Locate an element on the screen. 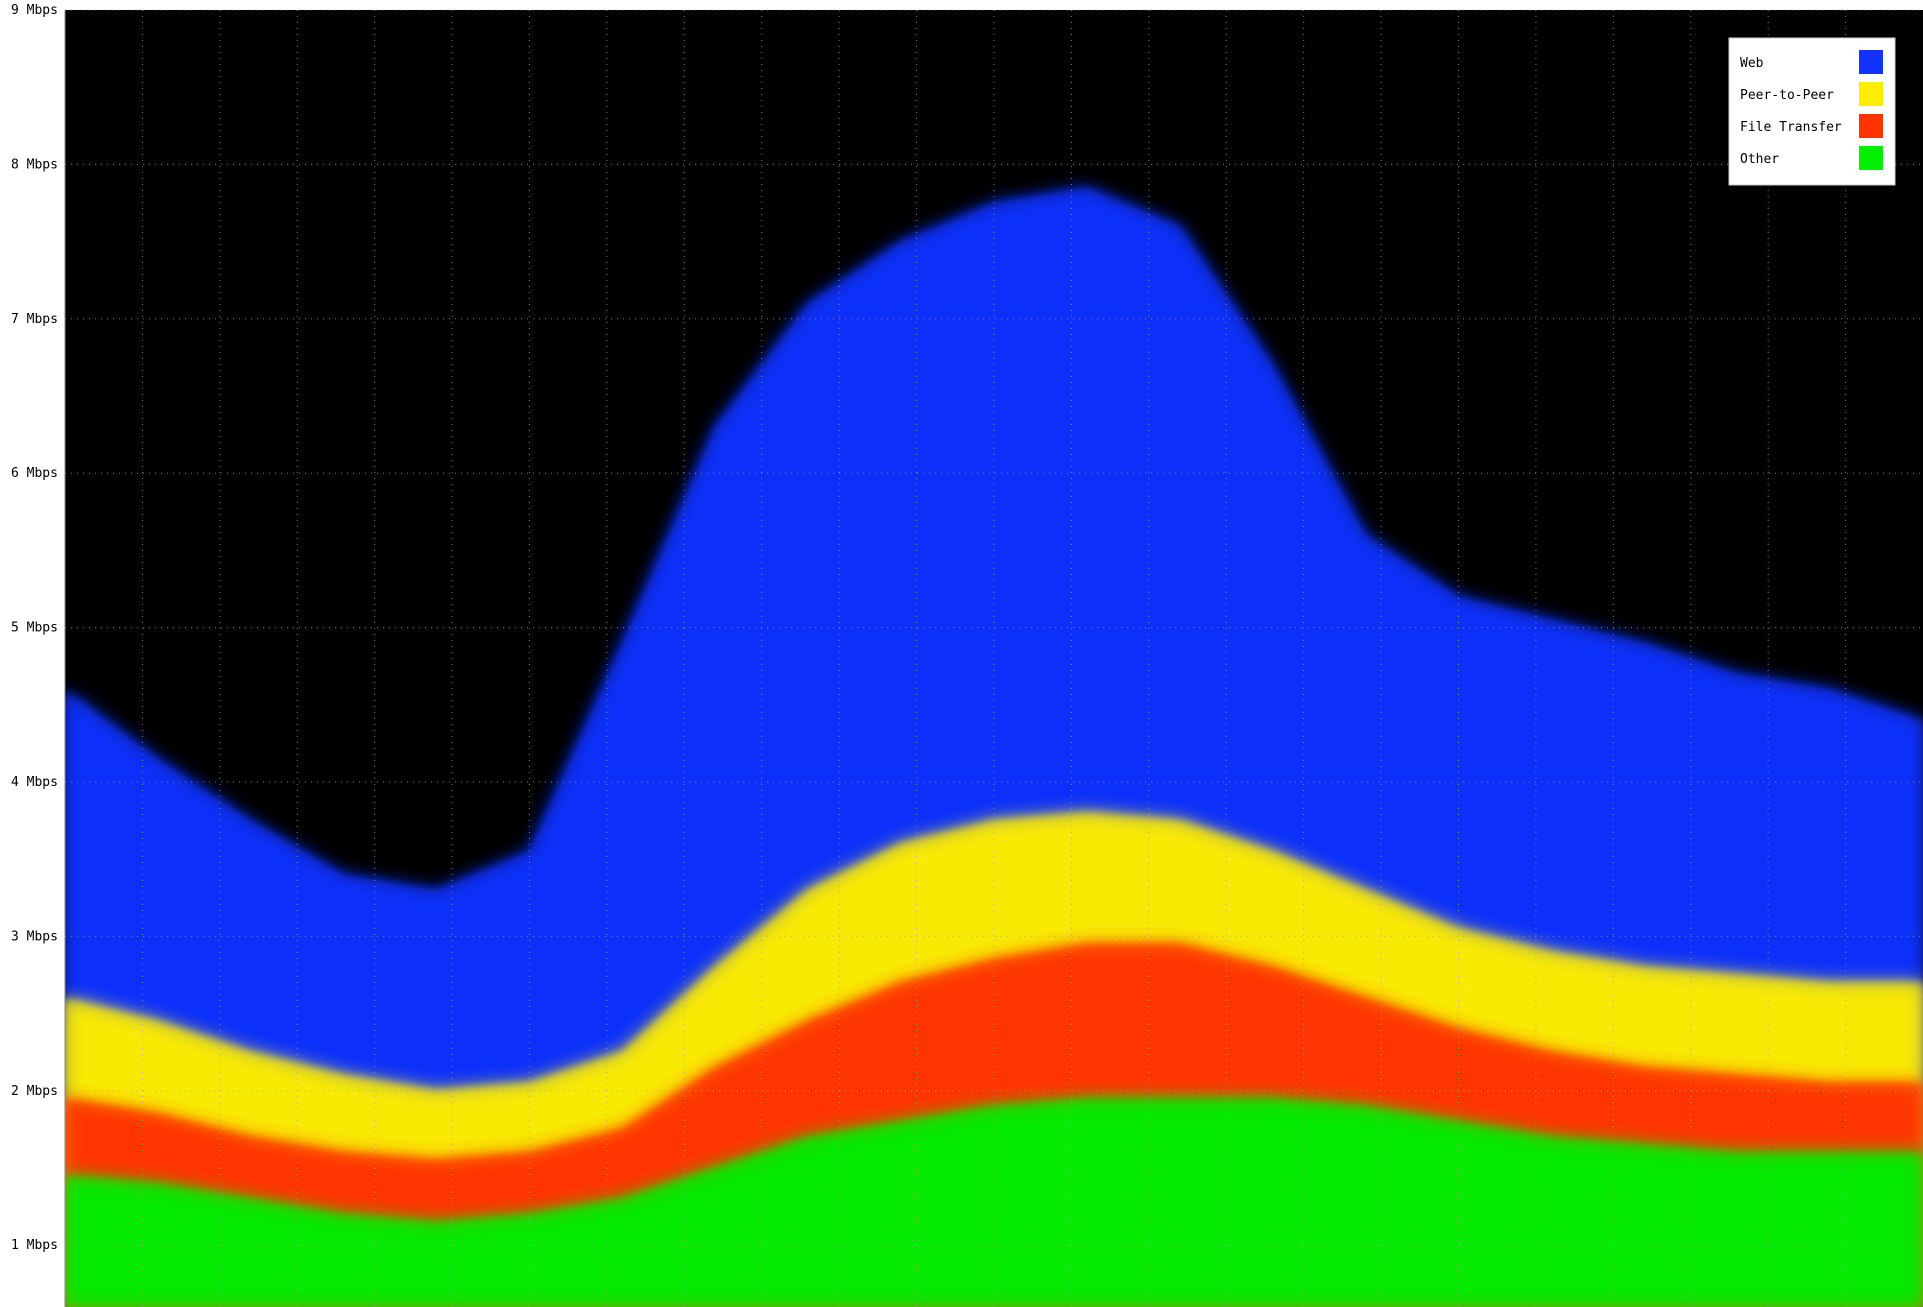 This screenshot has height=1307, width=1923. legend-label: File Transfer is located at coordinates (1791, 127).